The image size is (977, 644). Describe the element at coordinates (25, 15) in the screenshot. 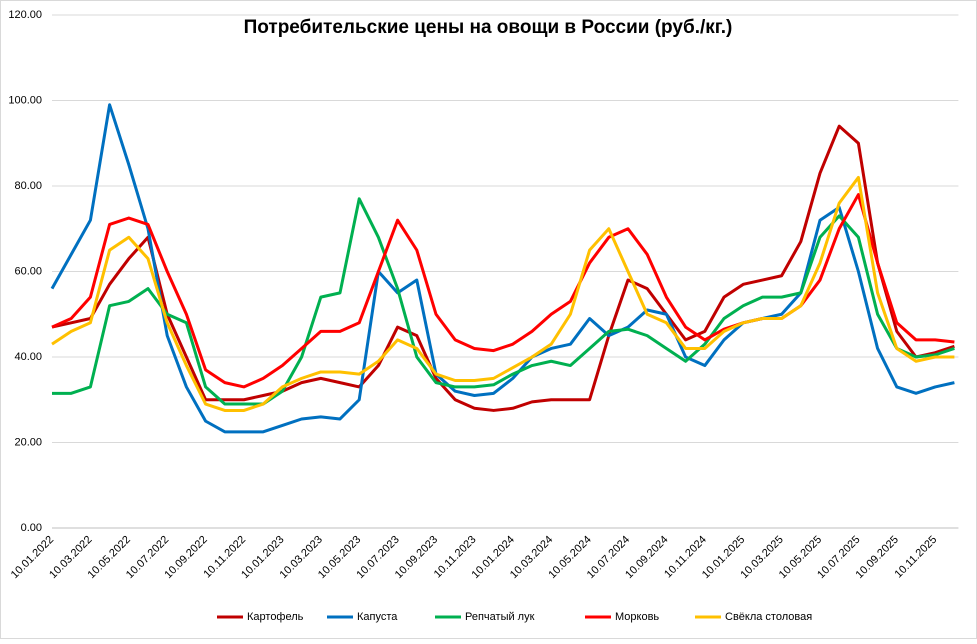

I see `y-tick-label: 120.00` at that location.